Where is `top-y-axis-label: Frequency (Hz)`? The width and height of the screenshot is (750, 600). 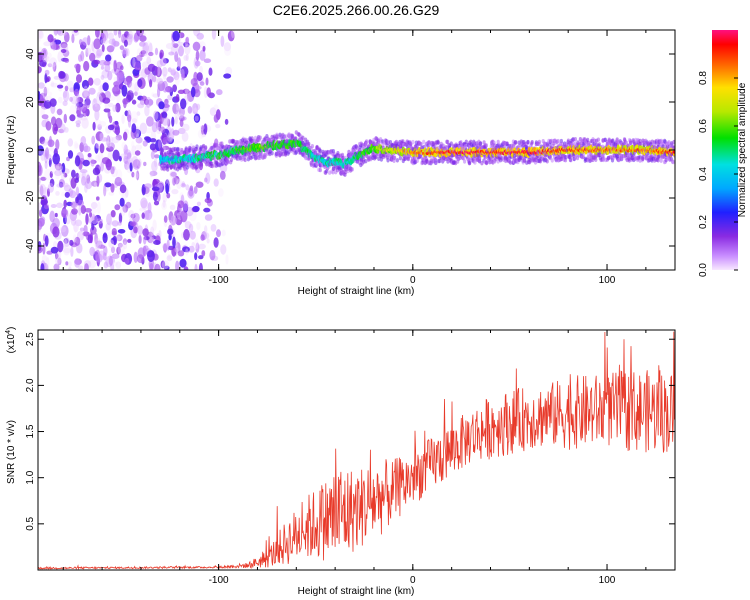
top-y-axis-label: Frequency (Hz) is located at coordinates (11, 150).